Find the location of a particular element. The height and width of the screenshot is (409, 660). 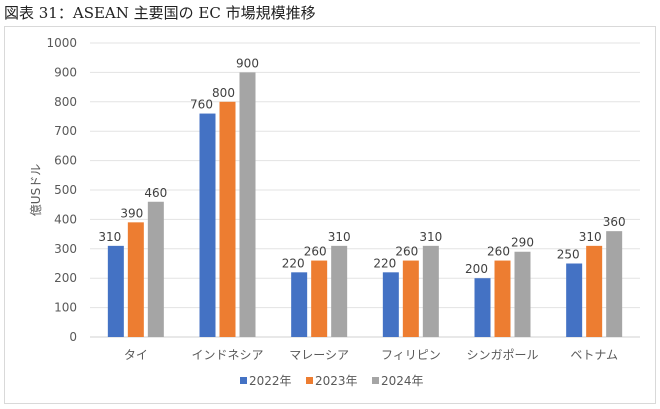

y-tick-label: 300 is located at coordinates (65, 249).